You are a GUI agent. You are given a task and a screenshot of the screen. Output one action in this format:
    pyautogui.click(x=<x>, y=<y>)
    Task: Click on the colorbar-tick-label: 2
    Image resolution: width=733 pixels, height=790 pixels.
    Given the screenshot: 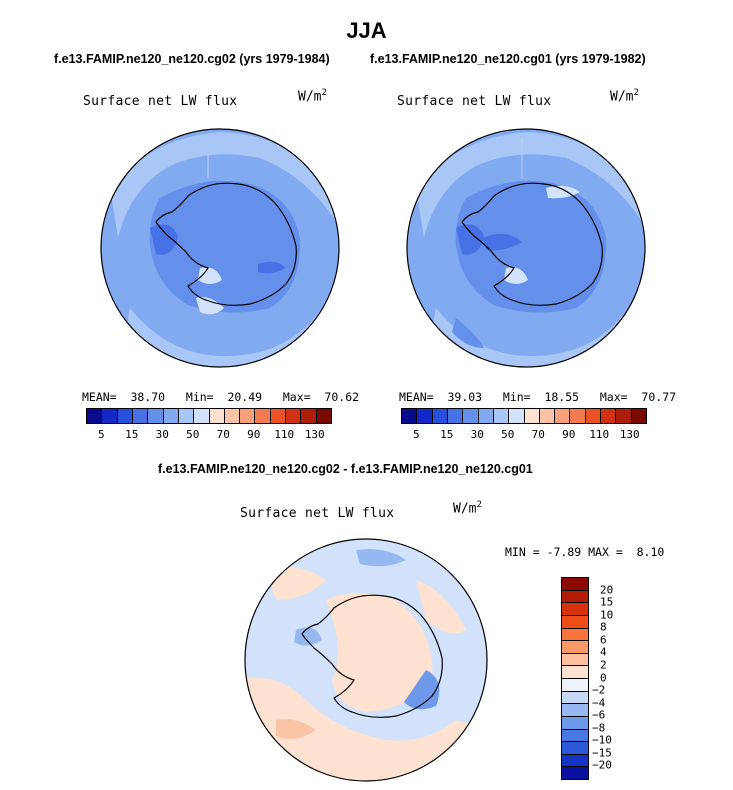 What is the action you would take?
    pyautogui.click(x=603, y=664)
    